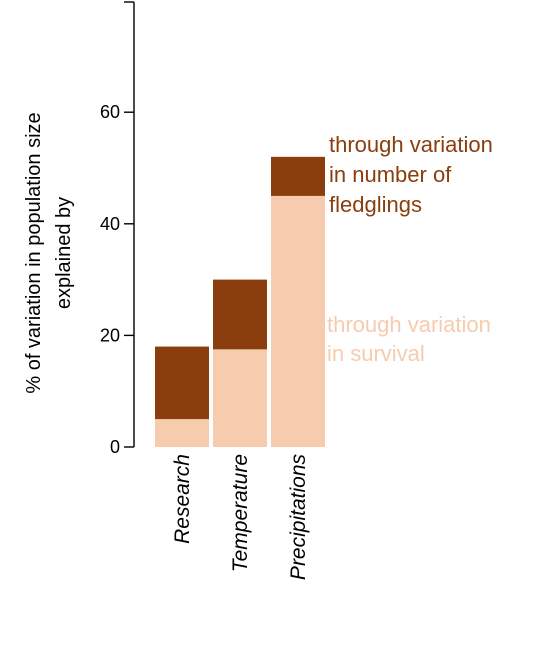 The width and height of the screenshot is (540, 649). What do you see at coordinates (409, 339) in the screenshot?
I see `legend-survival: through variation in survival` at bounding box center [409, 339].